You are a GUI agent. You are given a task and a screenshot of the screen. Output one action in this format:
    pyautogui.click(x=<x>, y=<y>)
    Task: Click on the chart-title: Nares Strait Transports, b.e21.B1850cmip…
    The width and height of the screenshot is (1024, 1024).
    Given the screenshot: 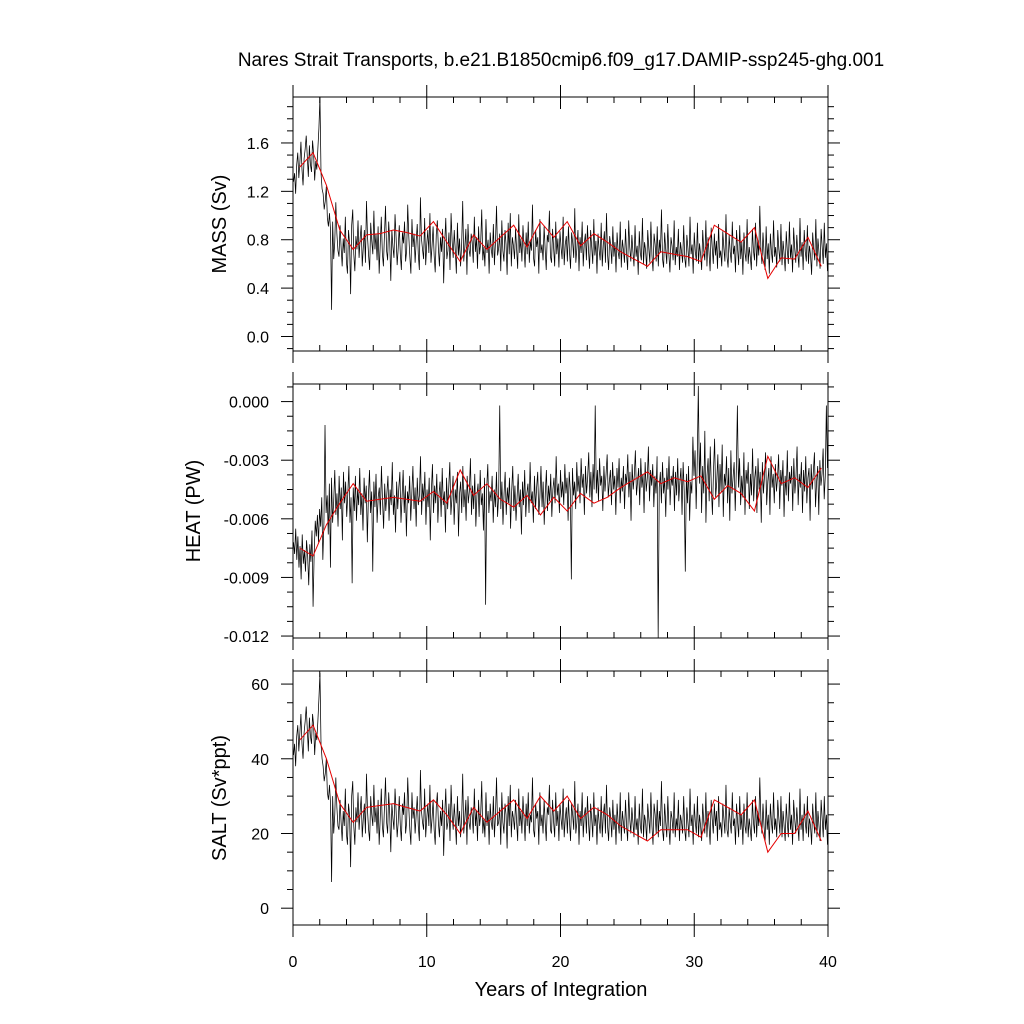 What is the action you would take?
    pyautogui.click(x=561, y=60)
    